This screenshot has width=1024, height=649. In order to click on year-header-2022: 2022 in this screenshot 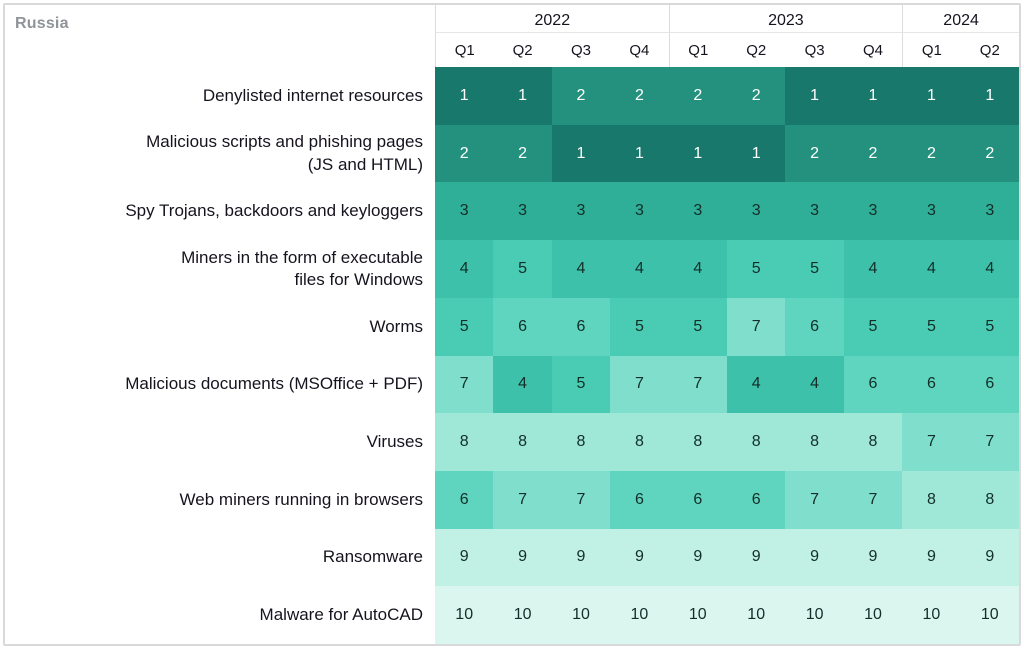, I will do `click(552, 19)`.